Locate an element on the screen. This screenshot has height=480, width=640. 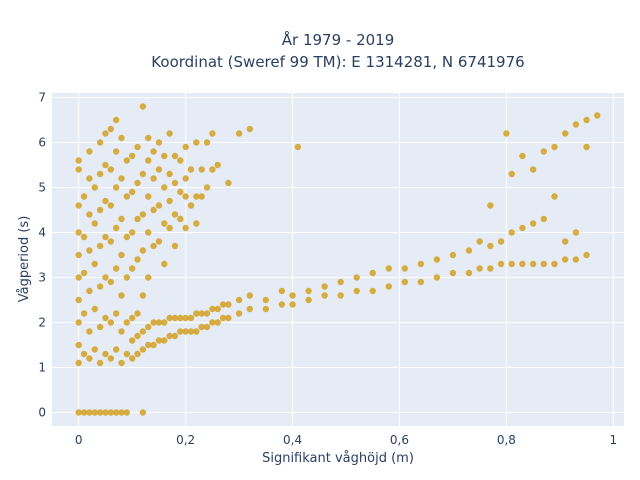
y-tick-label: 0 is located at coordinates (42, 413).